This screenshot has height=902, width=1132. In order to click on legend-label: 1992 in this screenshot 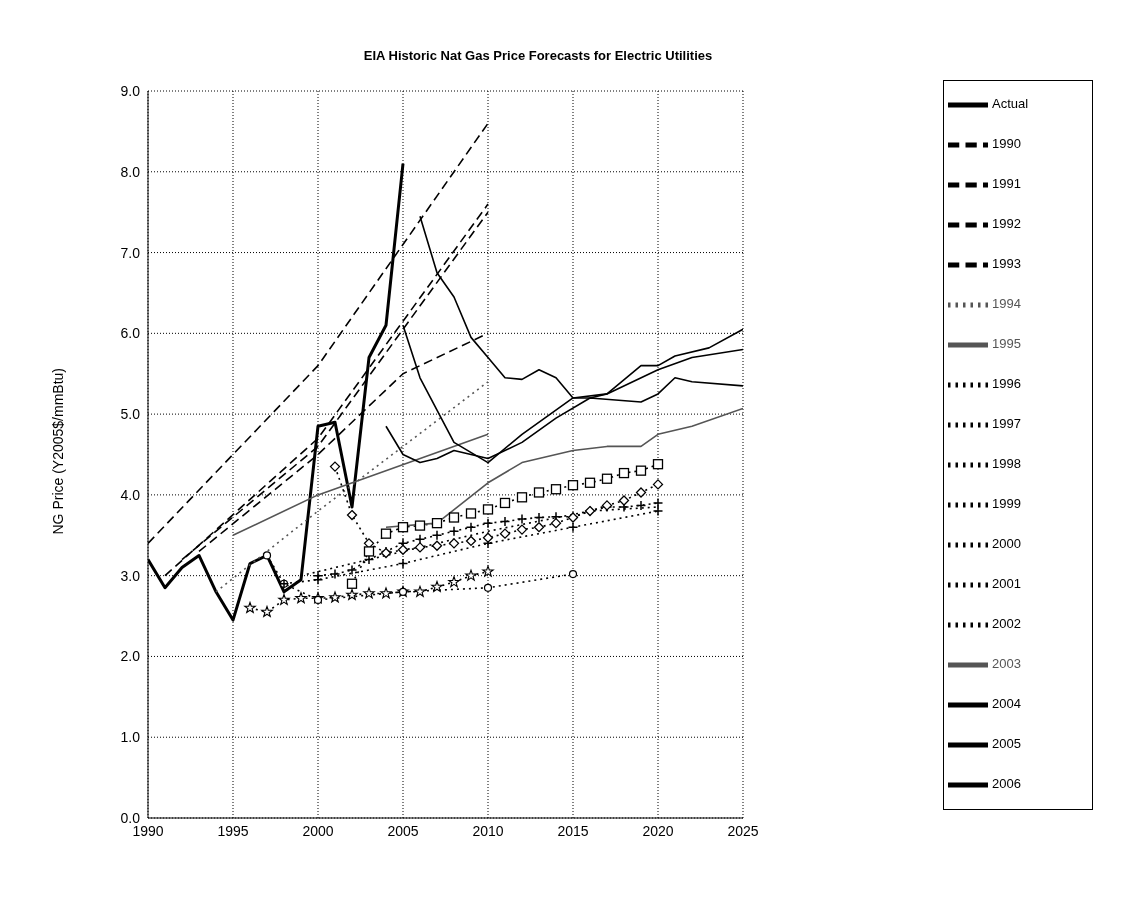, I will do `click(1006, 224)`.